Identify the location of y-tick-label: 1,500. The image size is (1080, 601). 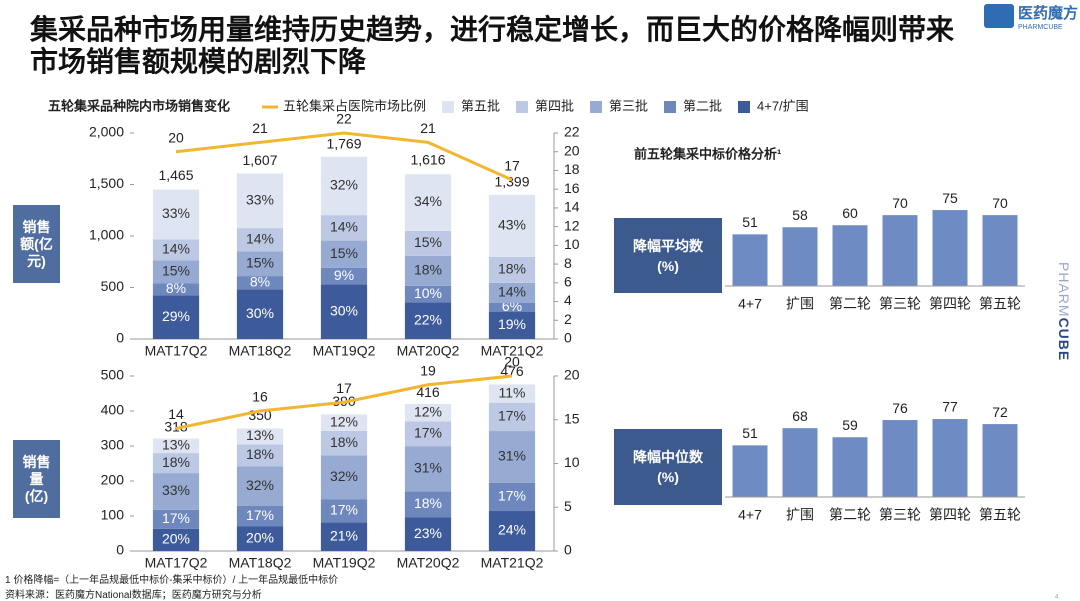
(106, 183).